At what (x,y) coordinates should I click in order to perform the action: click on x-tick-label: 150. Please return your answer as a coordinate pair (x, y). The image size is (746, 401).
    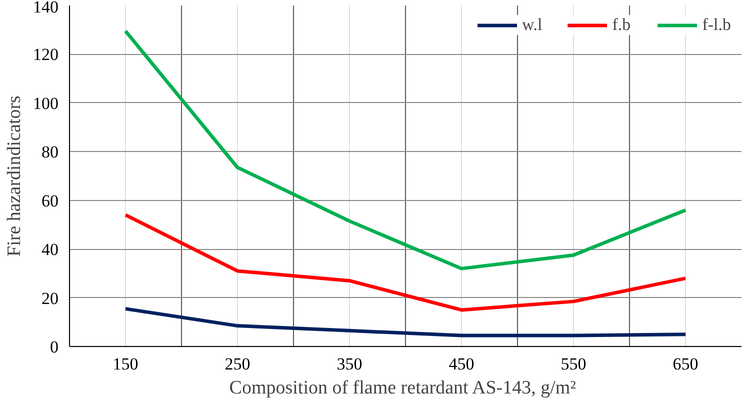
    Looking at the image, I should click on (125, 364).